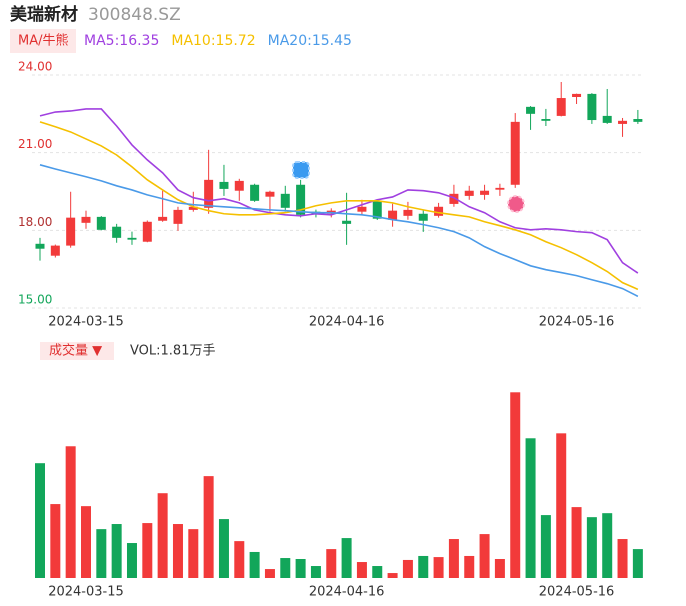 The image size is (686, 606). I want to click on volume-label: VOL:1.81万手, so click(172, 351).